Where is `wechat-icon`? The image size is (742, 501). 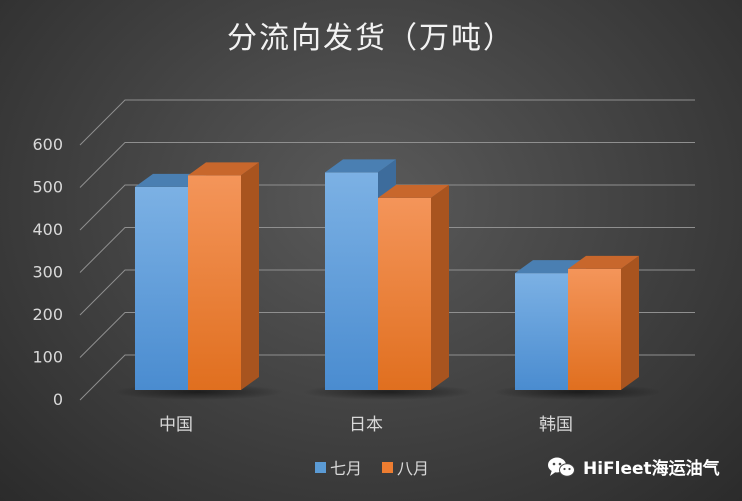
wechat-icon is located at coordinates (561, 467).